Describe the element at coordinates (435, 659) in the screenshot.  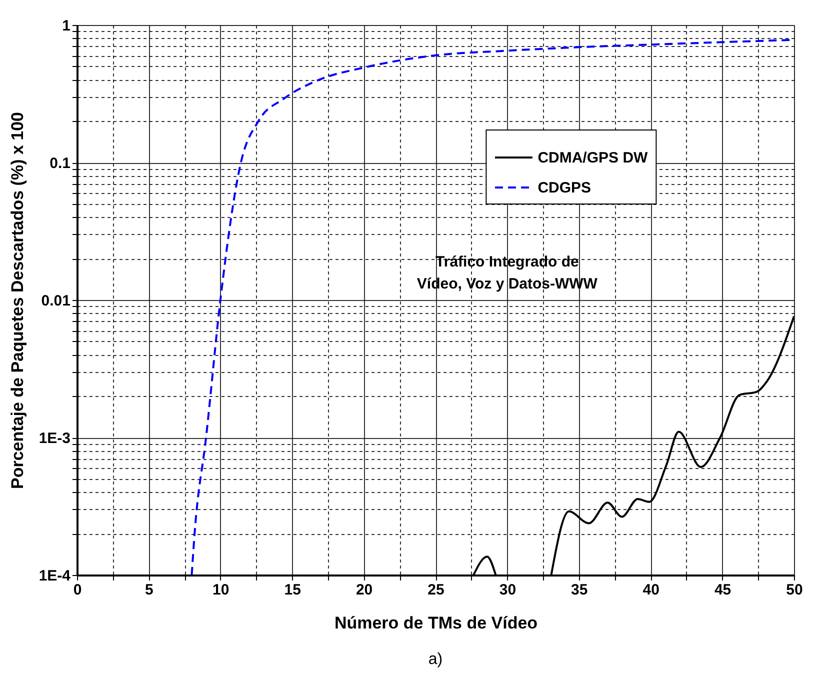
I see `text: a)` at that location.